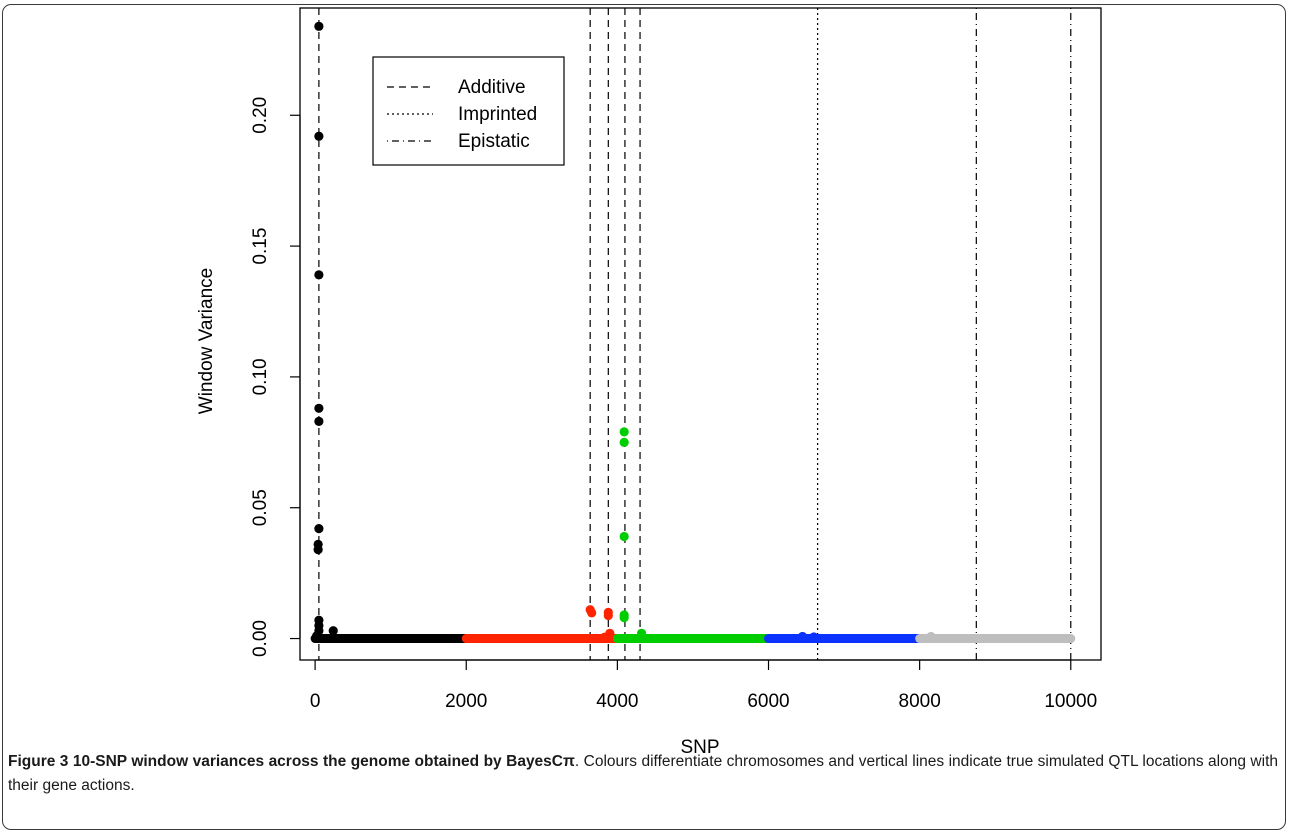  What do you see at coordinates (699, 747) in the screenshot?
I see `x-axis-label: SNP` at bounding box center [699, 747].